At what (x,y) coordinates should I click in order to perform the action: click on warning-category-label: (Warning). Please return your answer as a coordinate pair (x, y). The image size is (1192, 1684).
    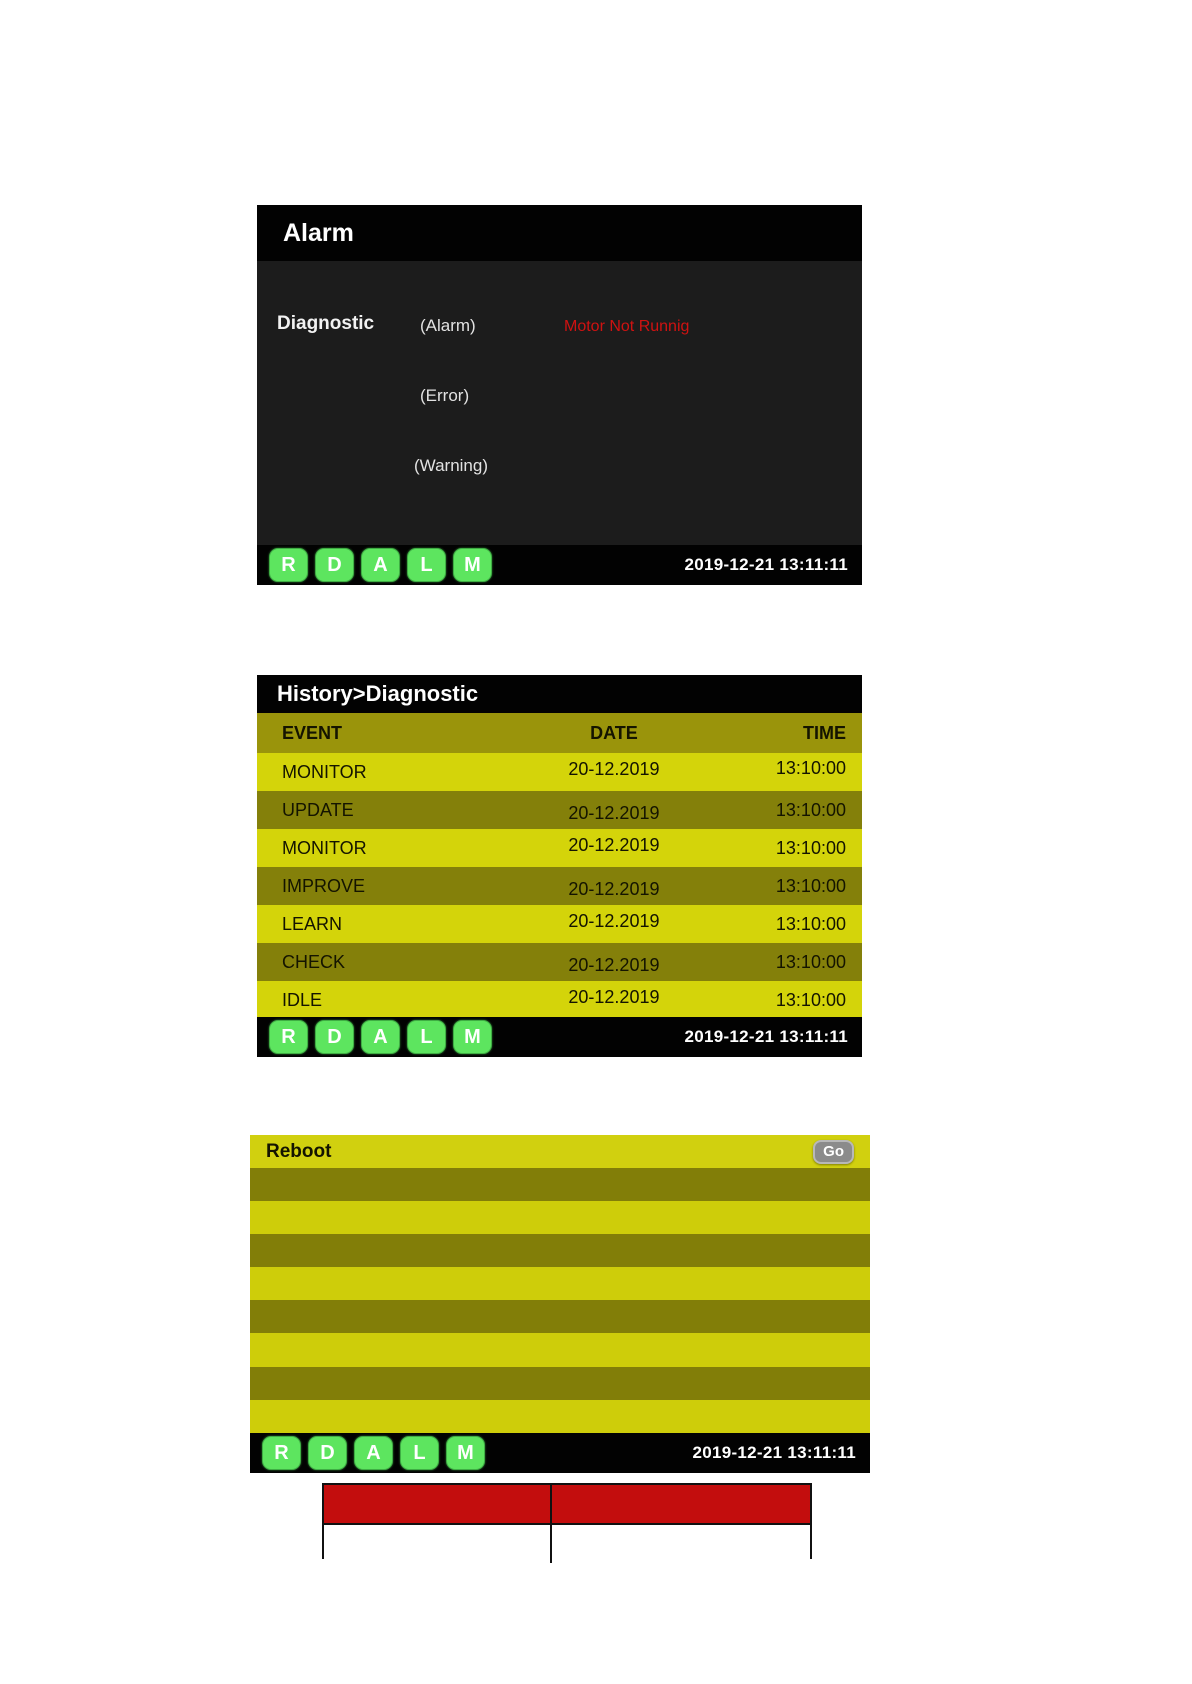
    Looking at the image, I should click on (451, 465).